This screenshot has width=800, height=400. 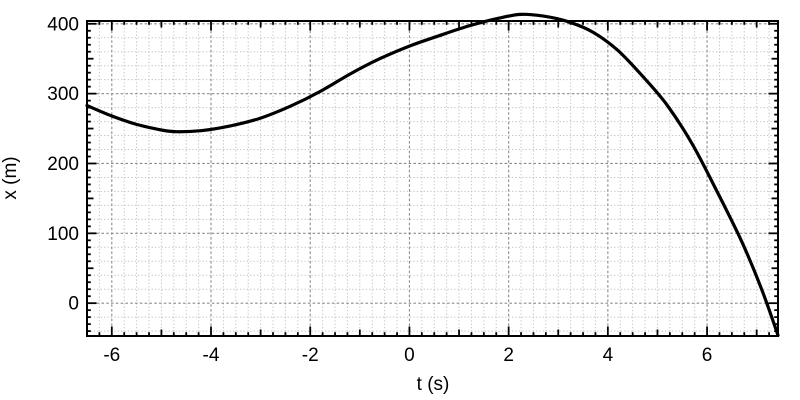 I want to click on y-tick-label: 200, so click(x=63, y=164).